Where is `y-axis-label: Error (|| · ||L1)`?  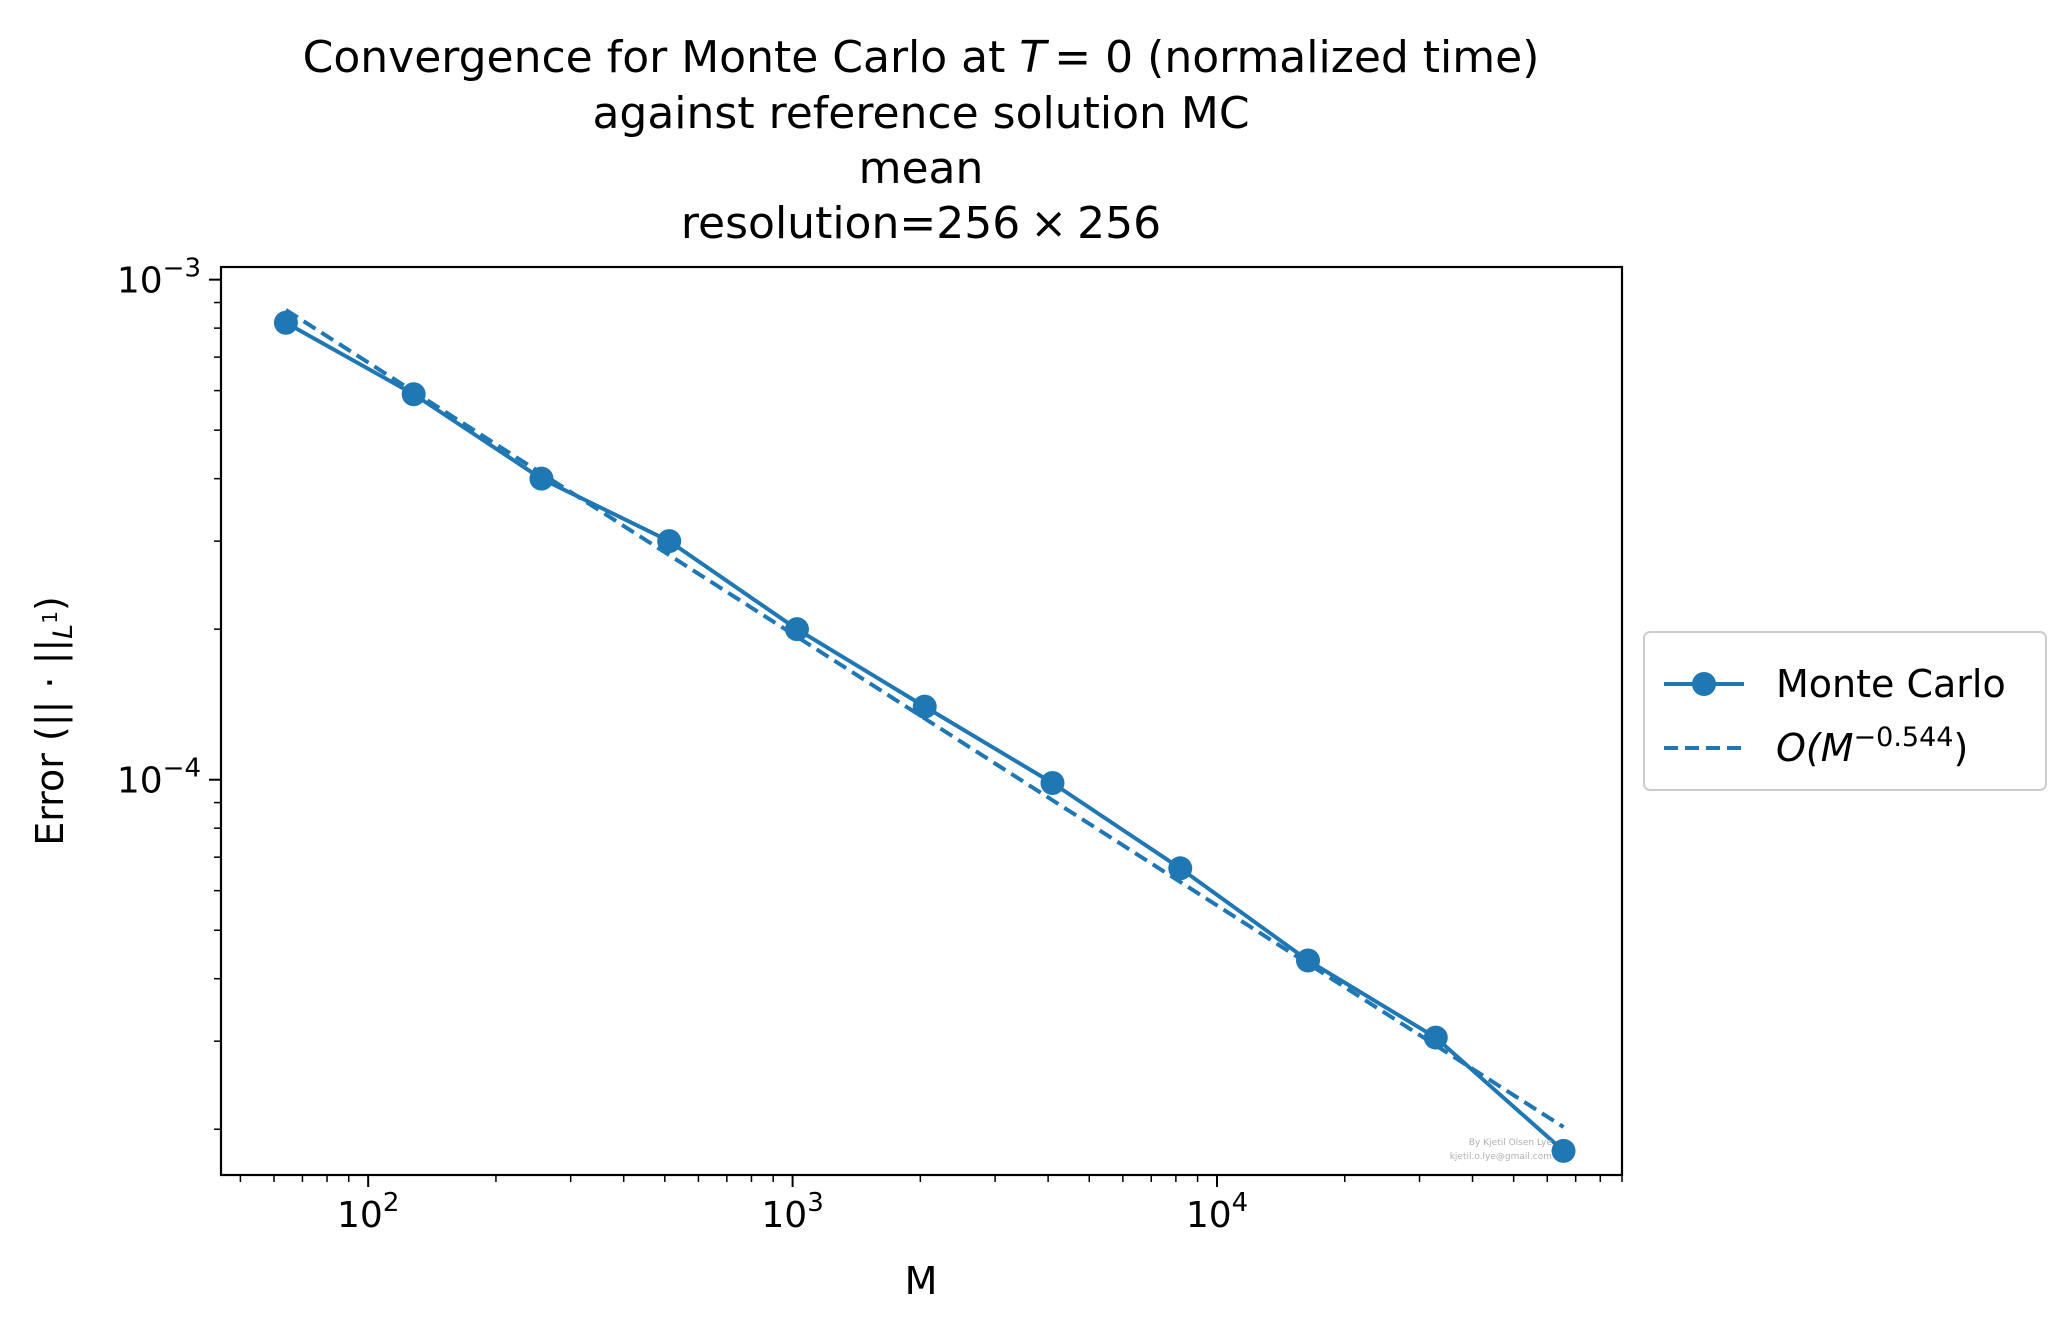
y-axis-label: Error (|| · ||L1) is located at coordinates (53, 721).